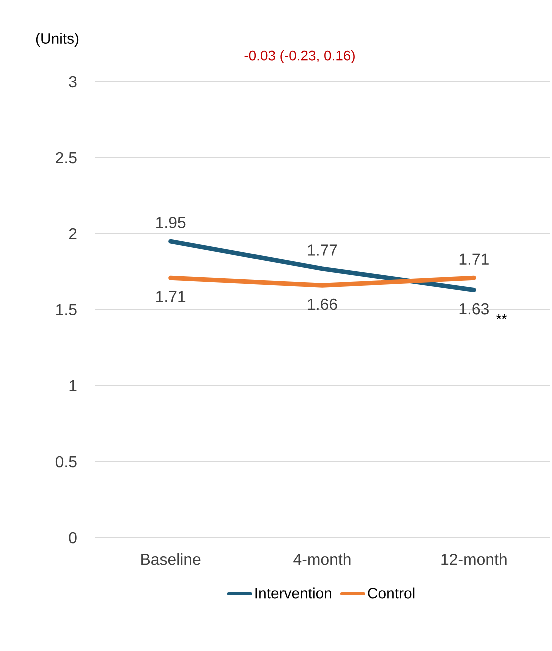 This screenshot has height=651, width=552. I want to click on x-tick-label: 12-month, so click(474, 560).